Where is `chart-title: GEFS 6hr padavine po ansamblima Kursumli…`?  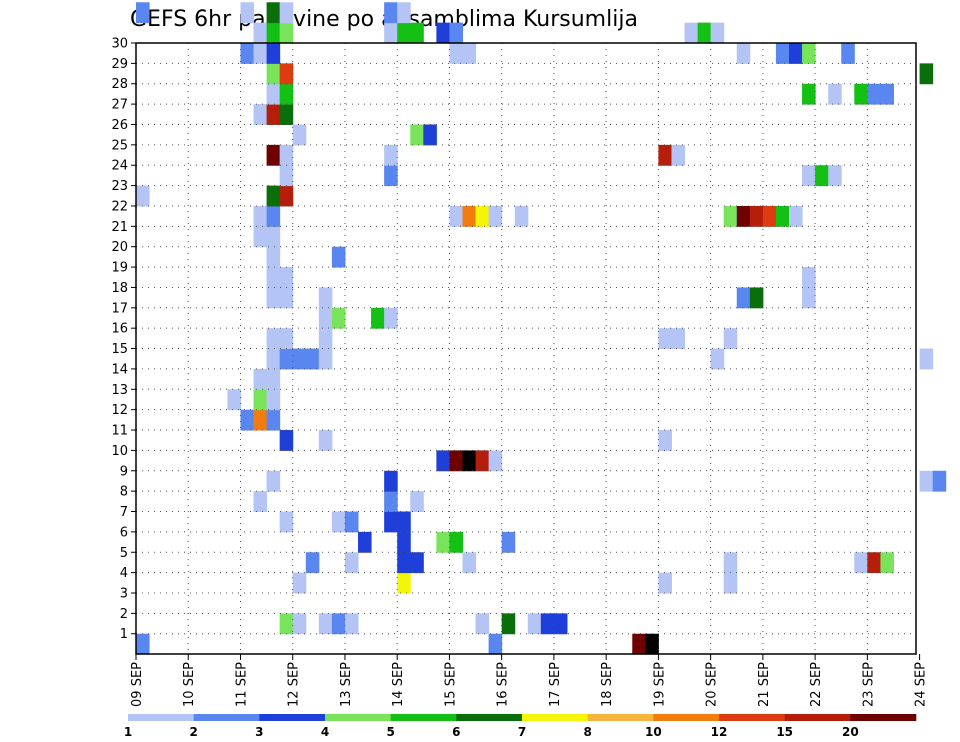
chart-title: GEFS 6hr padavine po ansamblima Kursumli… is located at coordinates (384, 19).